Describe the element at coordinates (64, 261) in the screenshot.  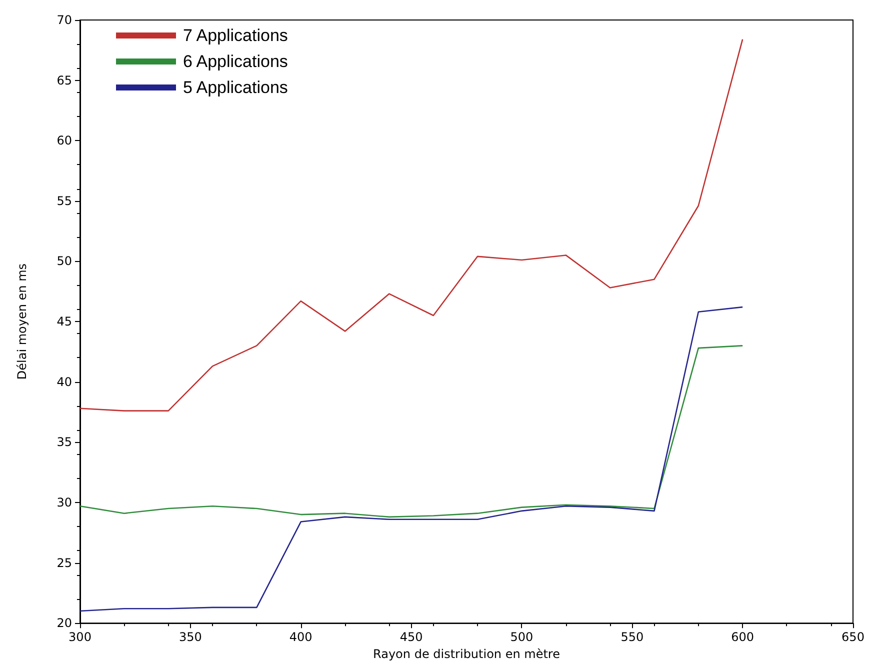
I see `y-tick-label: 50` at that location.